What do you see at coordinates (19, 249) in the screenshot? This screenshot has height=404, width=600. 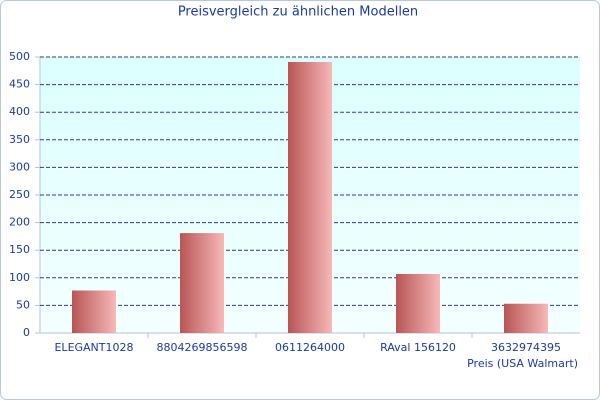 I see `y-tick-label: 150` at bounding box center [19, 249].